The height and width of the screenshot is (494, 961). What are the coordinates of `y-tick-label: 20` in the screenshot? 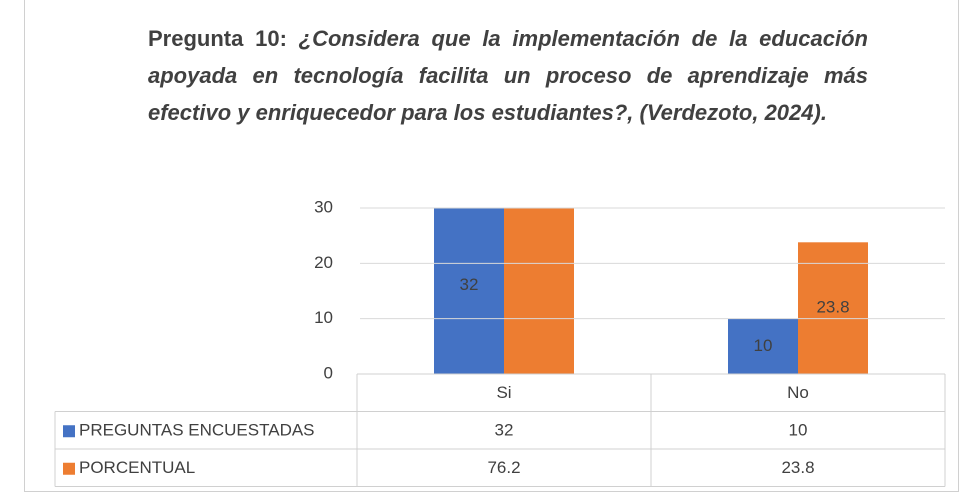 It's located at (323, 262).